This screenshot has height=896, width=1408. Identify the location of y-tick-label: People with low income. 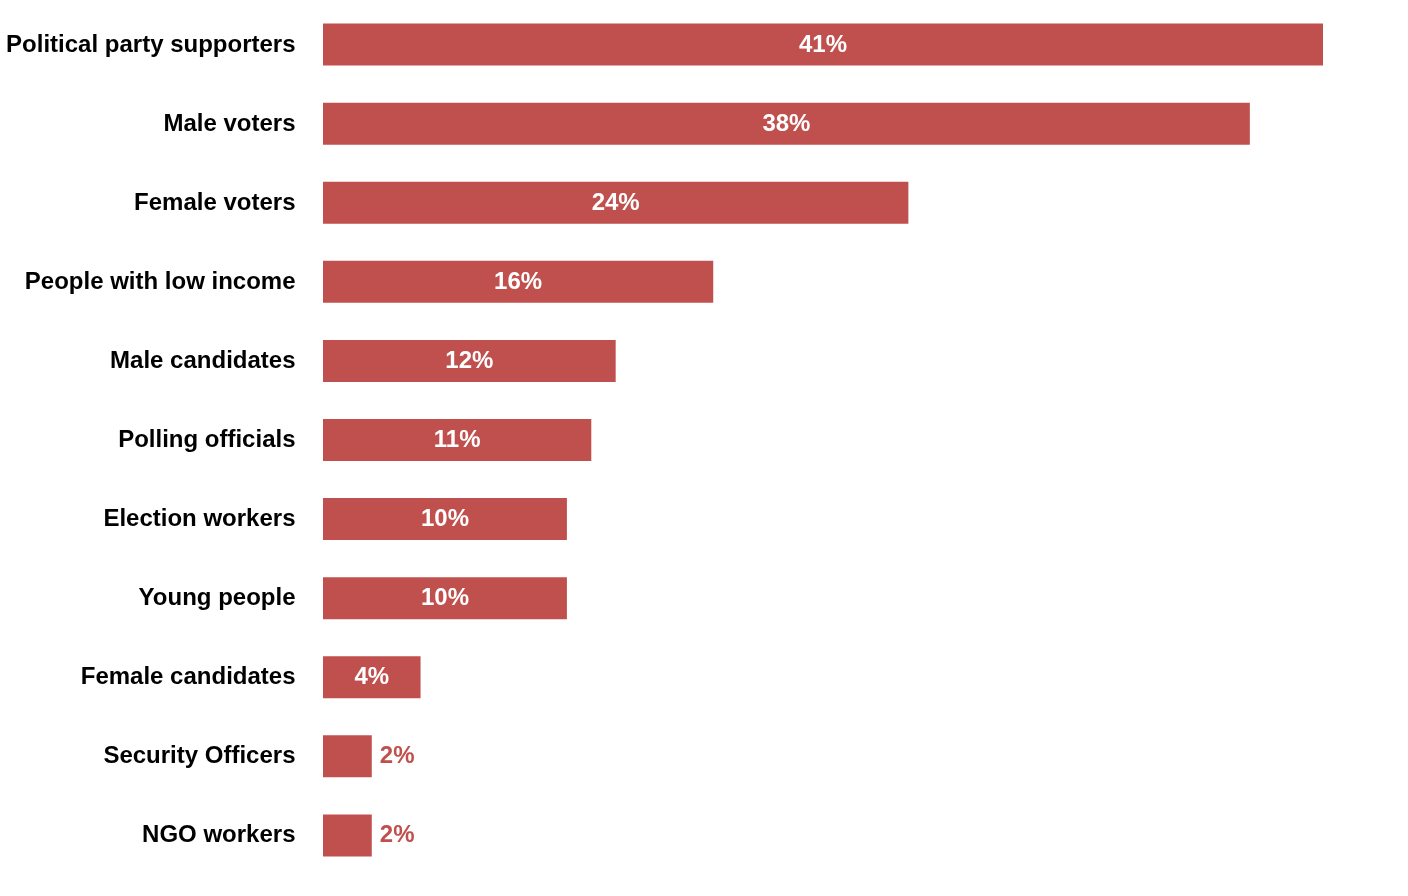
(160, 280).